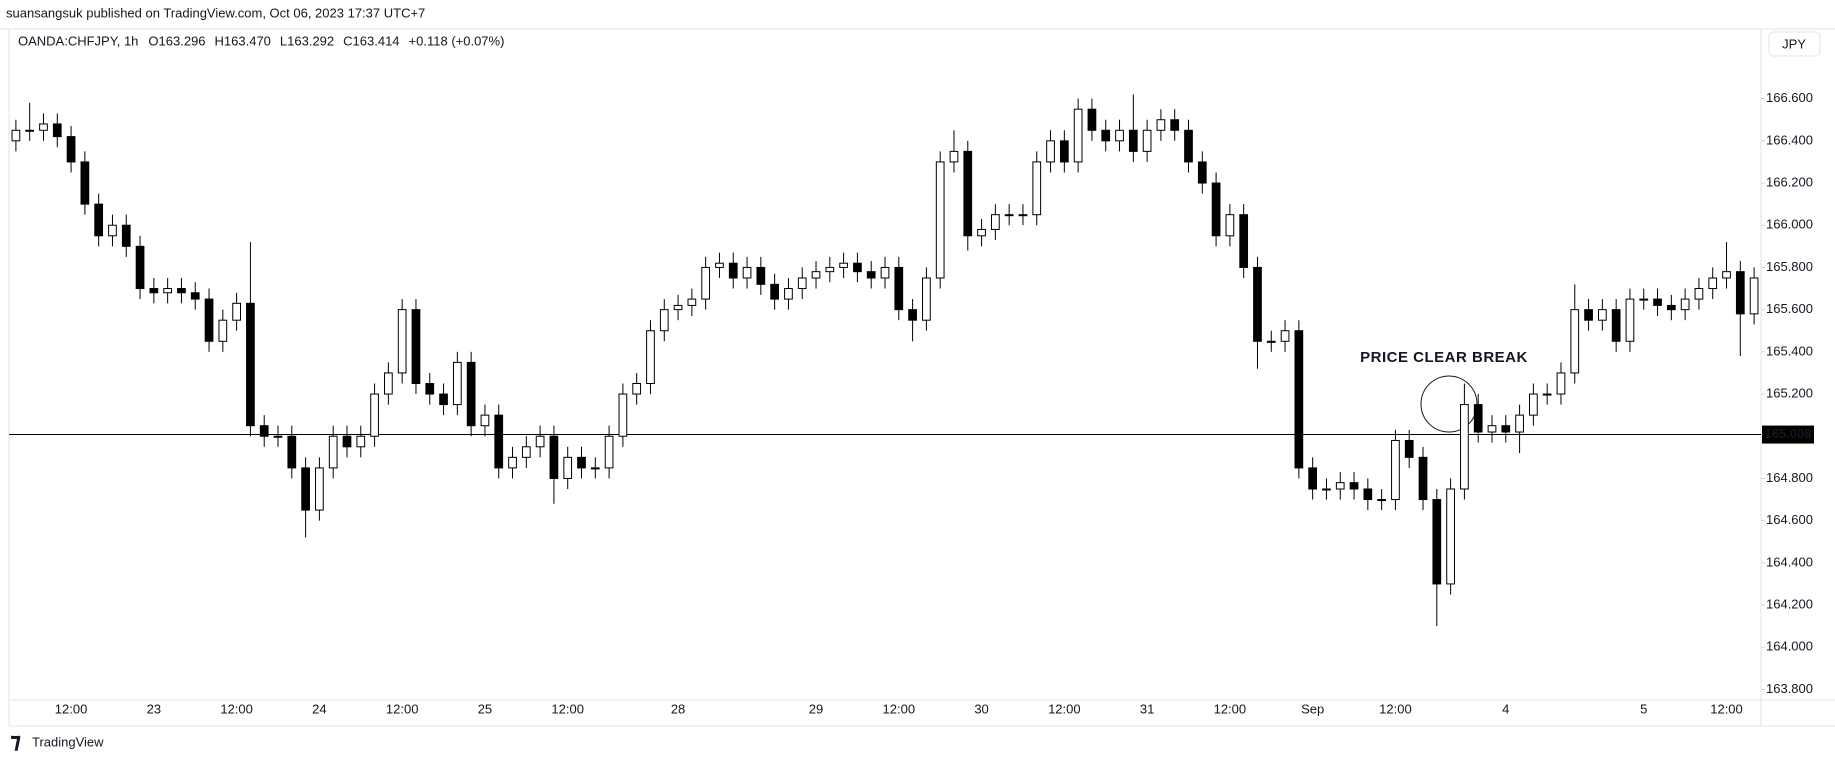 This screenshot has width=1835, height=760. Describe the element at coordinates (371, 40) in the screenshot. I see `ohlc-label: C163.414` at that location.